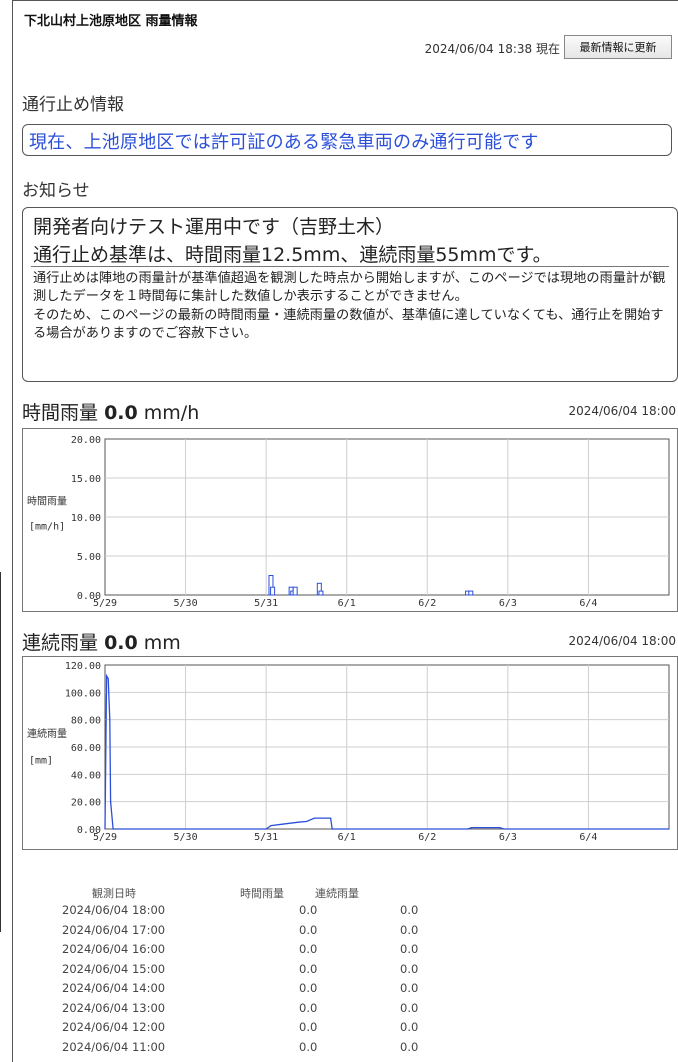 The height and width of the screenshot is (1062, 678). Describe the element at coordinates (260, 952) in the screenshot. I see `table-row: 2024/06/04 16:00 0.0 0.0` at that location.